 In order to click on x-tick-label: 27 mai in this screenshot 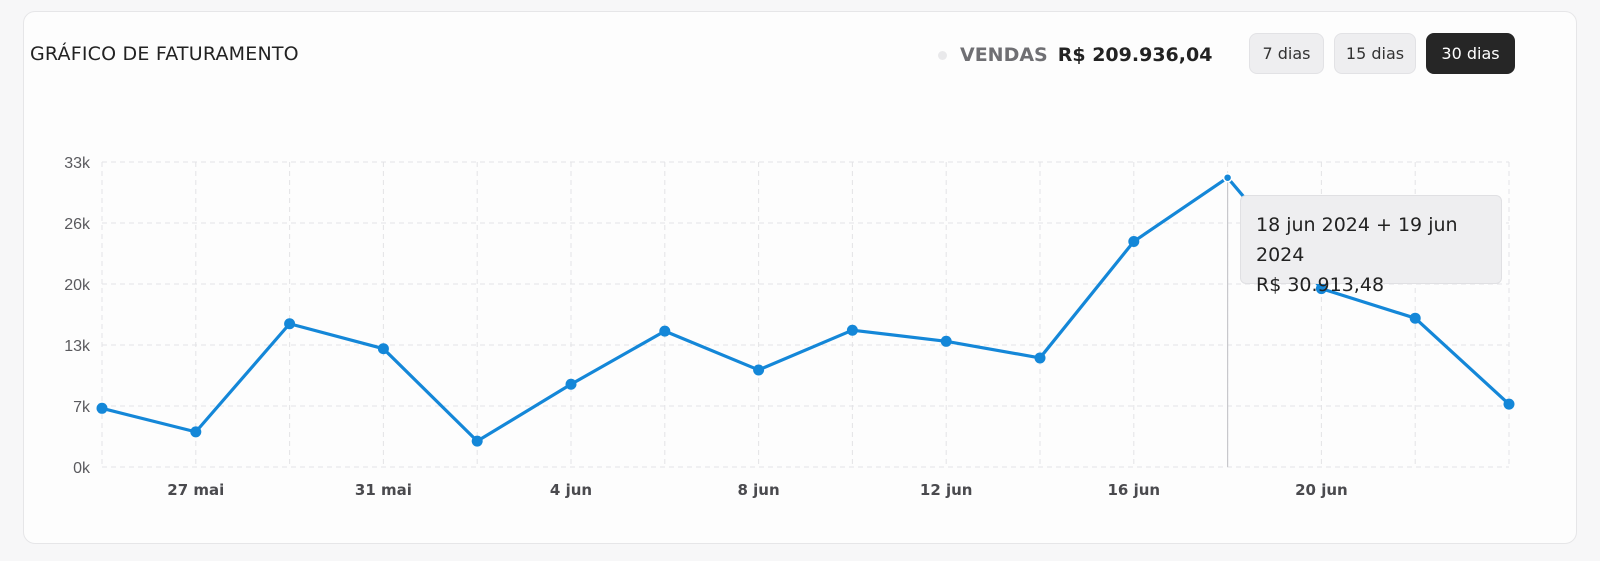, I will do `click(195, 490)`.